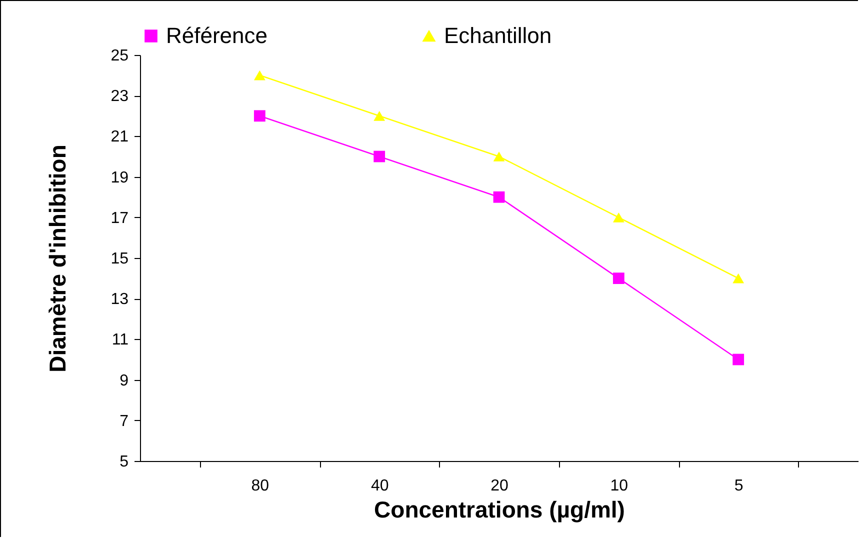 Image resolution: width=859 pixels, height=538 pixels. What do you see at coordinates (498, 35) in the screenshot?
I see `legend-label: Echantillon` at bounding box center [498, 35].